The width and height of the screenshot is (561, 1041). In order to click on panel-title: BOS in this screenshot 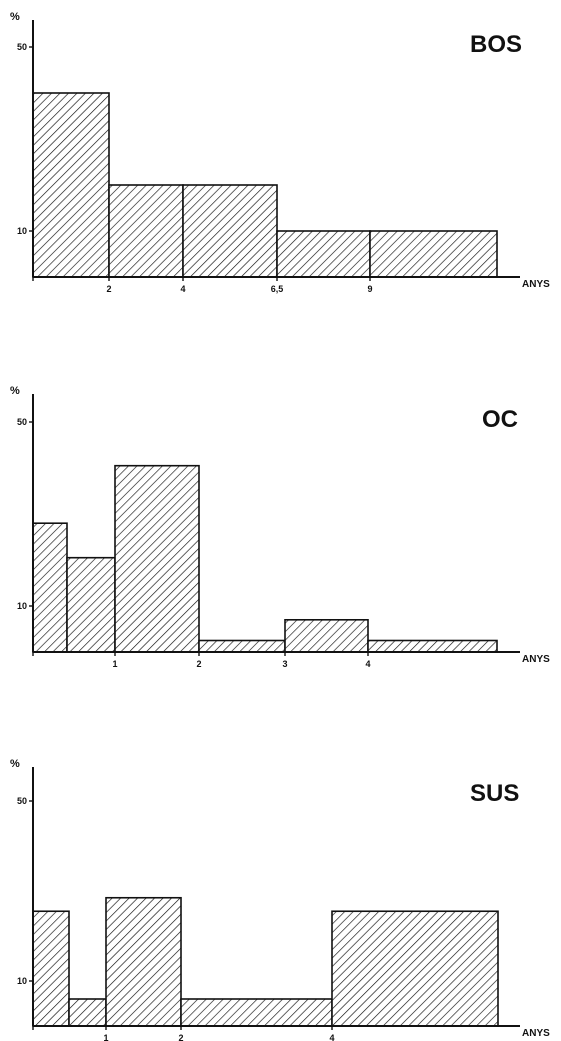, I will do `click(496, 44)`.